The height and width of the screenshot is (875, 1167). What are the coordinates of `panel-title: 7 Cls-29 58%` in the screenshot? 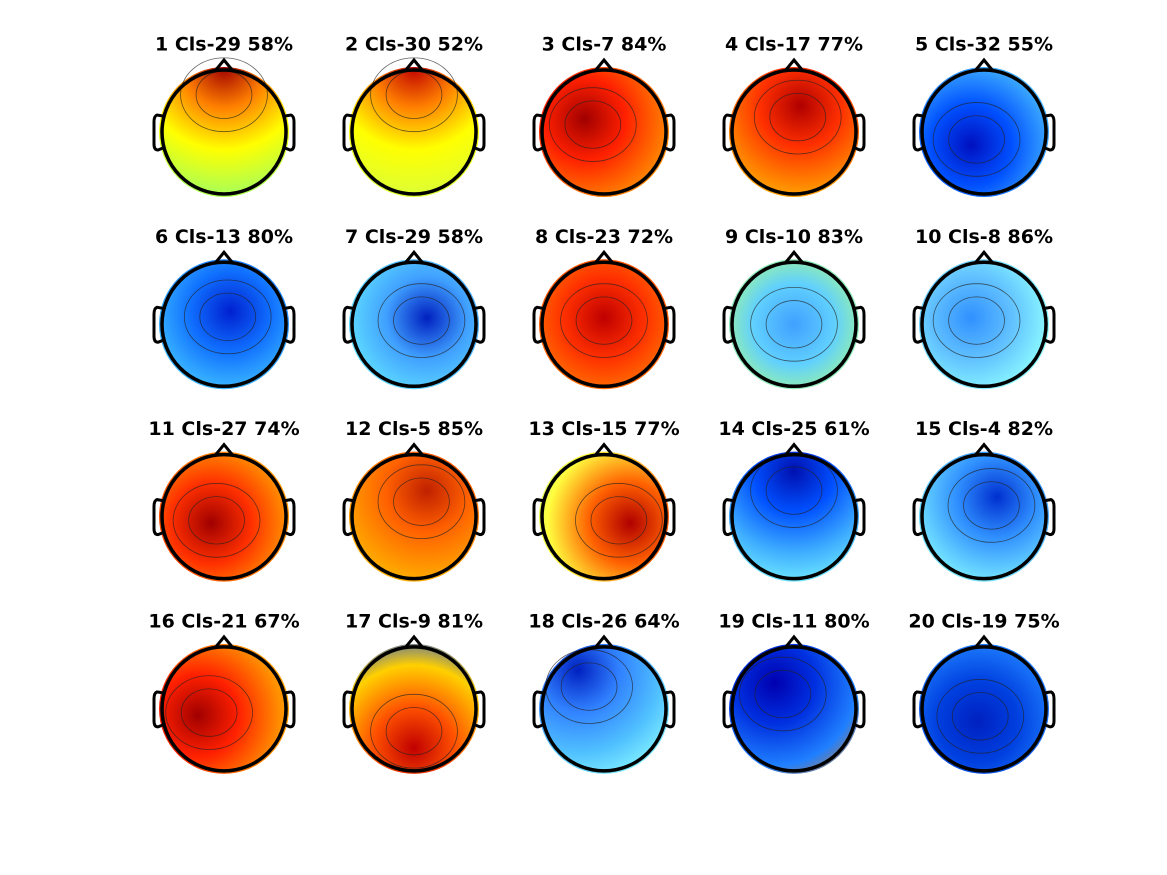 It's located at (414, 237).